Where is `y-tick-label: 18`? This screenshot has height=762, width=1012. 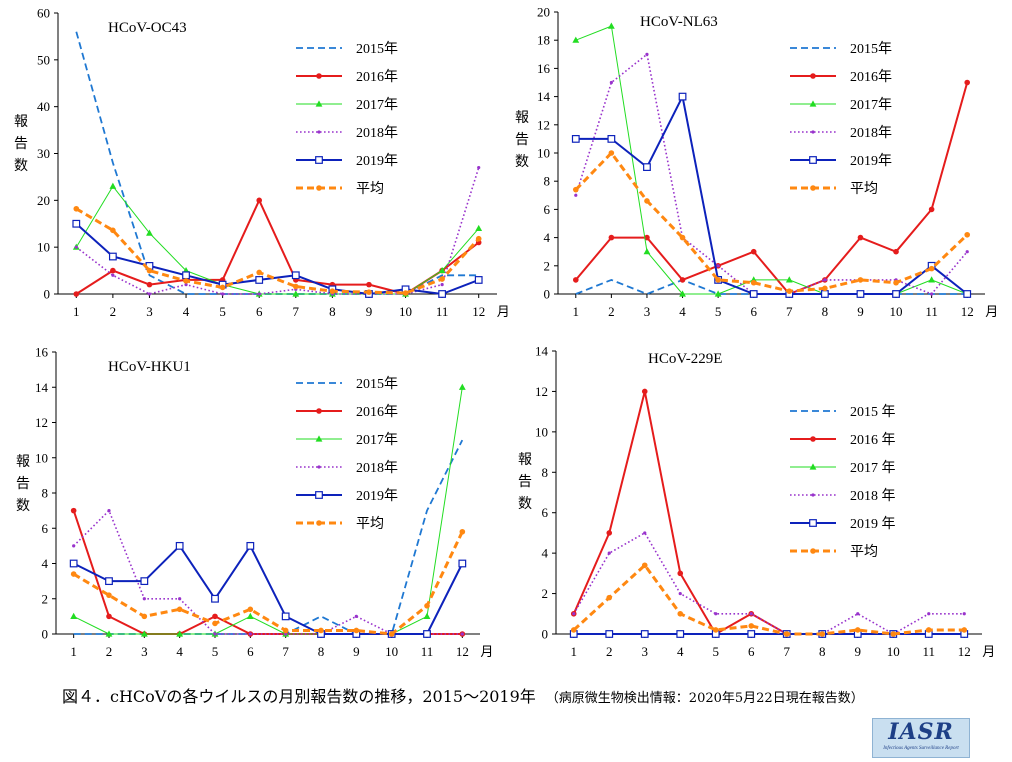 y-tick-label: 18 is located at coordinates (543, 40).